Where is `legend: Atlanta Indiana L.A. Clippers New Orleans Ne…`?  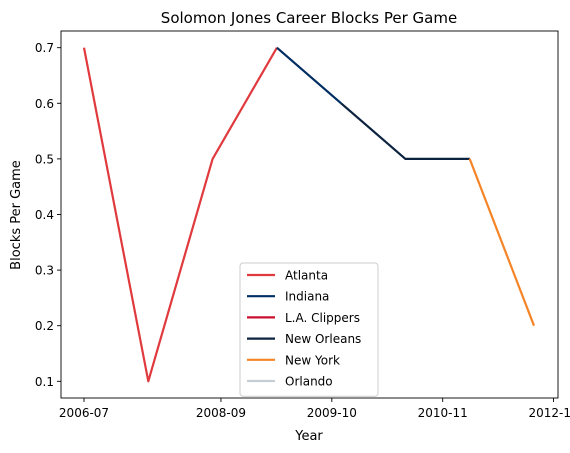
legend: Atlanta Indiana L.A. Clippers New Orleans Ne… is located at coordinates (309, 329).